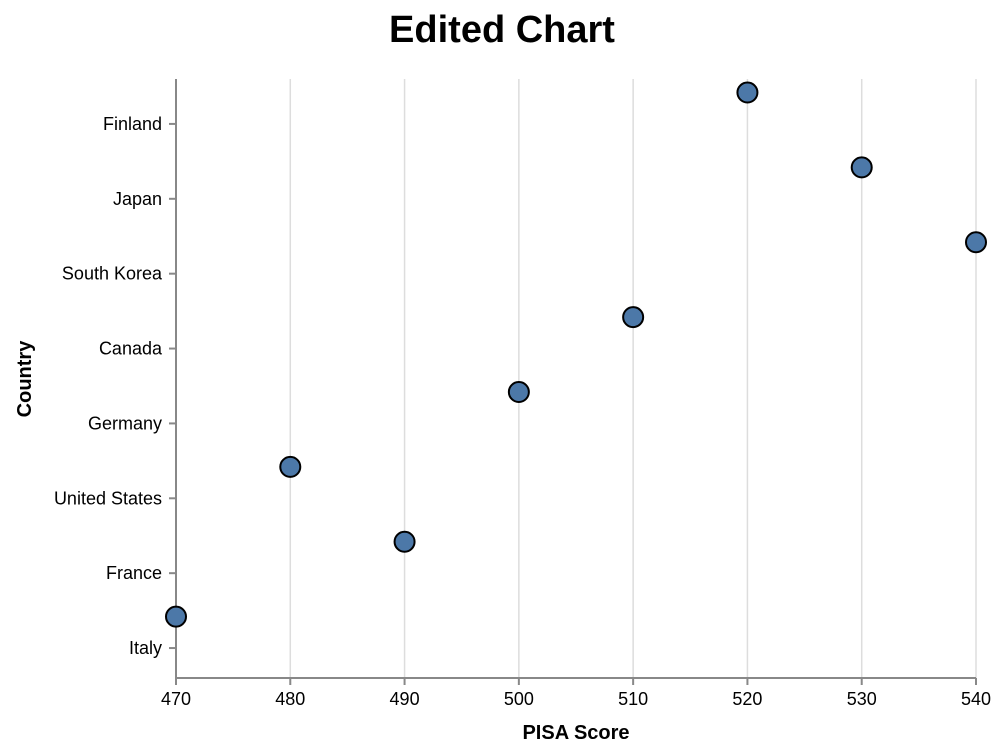 The image size is (1004, 752). Describe the element at coordinates (134, 573) in the screenshot. I see `y-tick-label: France` at that location.